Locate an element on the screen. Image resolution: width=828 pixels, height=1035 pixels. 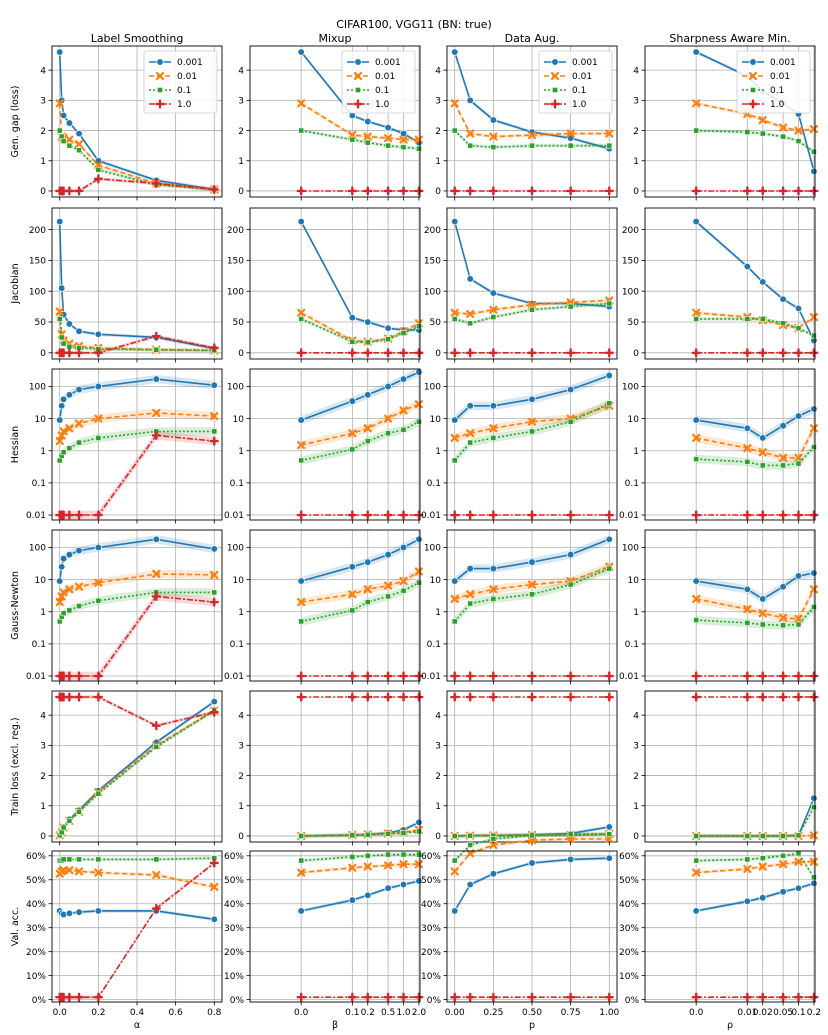
panel-r3-c0: 0.01 0.1 1 10 100 is located at coordinates (124, 607).